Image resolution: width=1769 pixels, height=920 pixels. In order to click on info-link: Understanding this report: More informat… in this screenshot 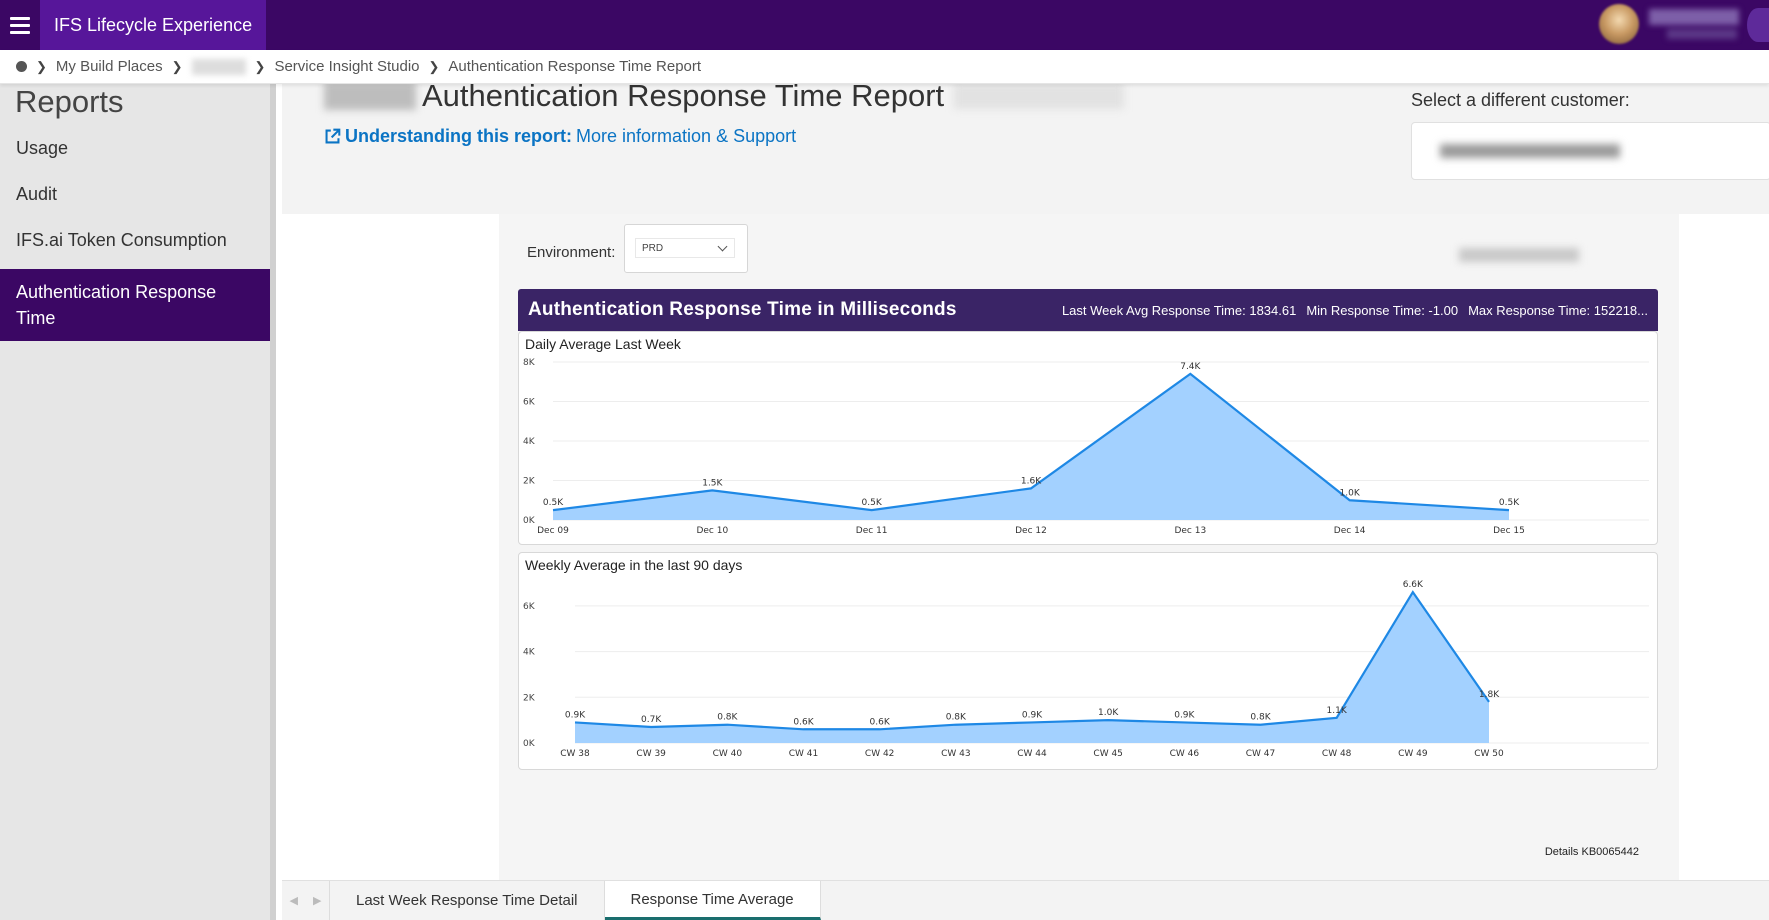, I will do `click(560, 136)`.